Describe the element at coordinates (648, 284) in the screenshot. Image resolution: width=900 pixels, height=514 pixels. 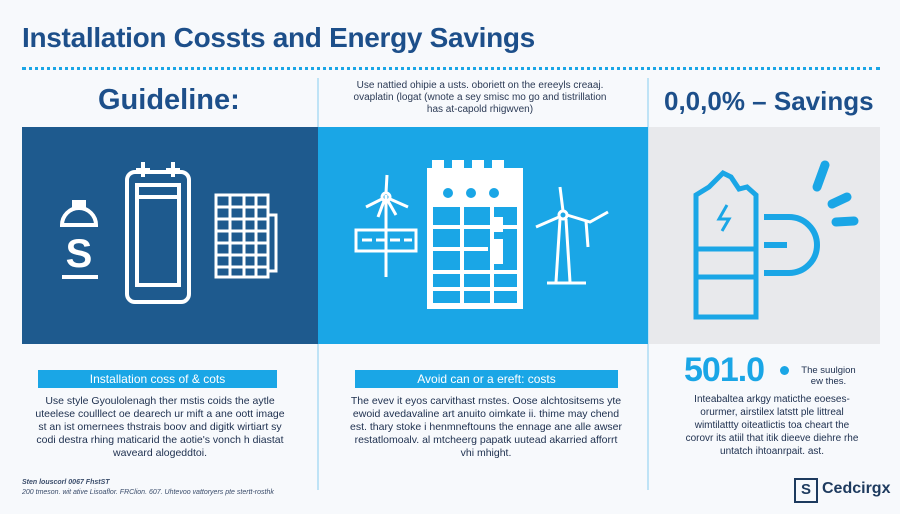
I see `column-divider` at that location.